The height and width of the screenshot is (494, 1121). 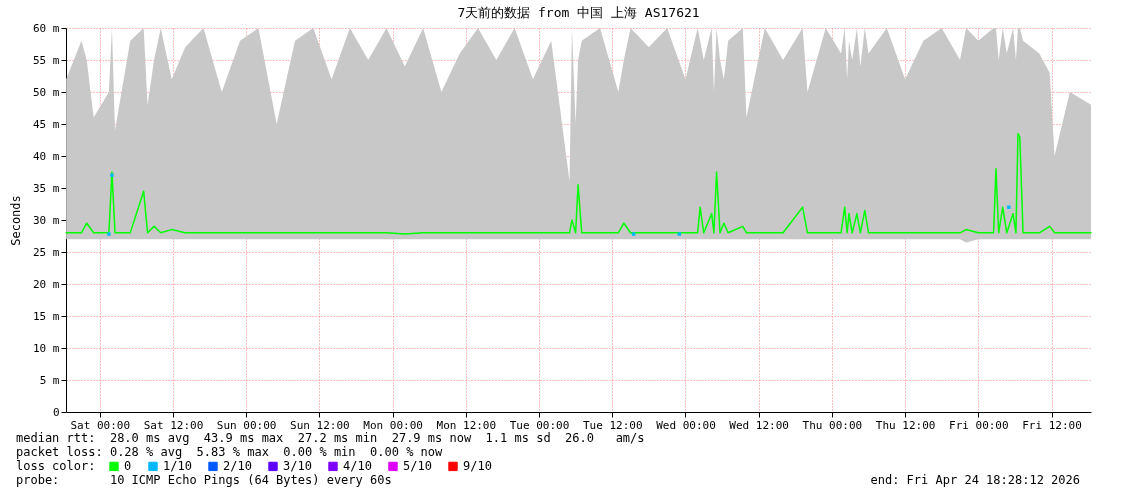 What do you see at coordinates (173, 425) in the screenshot?
I see `x-tick-label: Sat 12:00` at bounding box center [173, 425].